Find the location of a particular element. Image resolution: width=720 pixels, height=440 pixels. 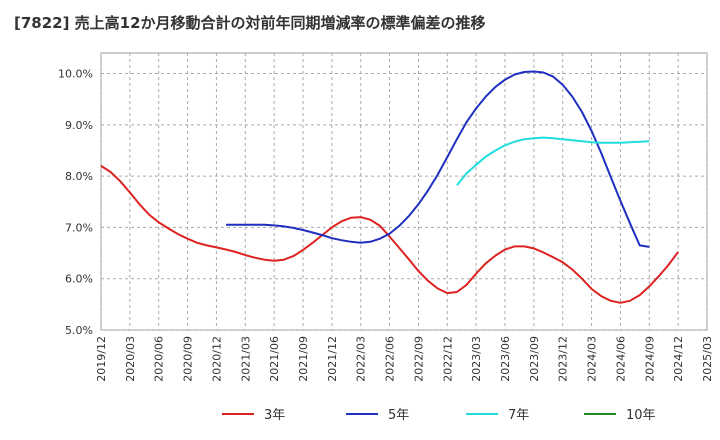

y-tick-label: 7.0% is located at coordinates (79, 227).